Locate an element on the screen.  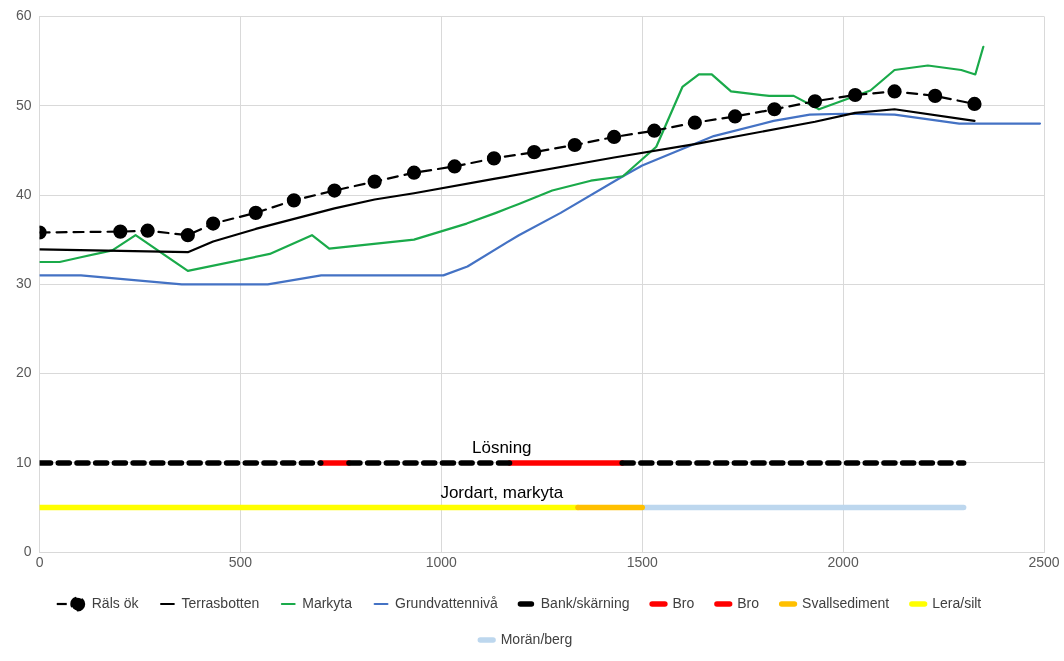
y-tick-label: 60 is located at coordinates (23, 15).